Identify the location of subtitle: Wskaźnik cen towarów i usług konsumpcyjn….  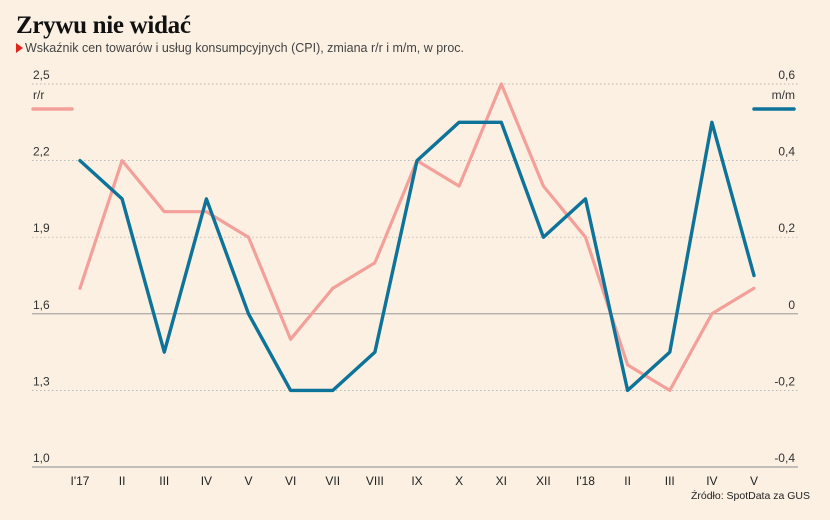
(240, 48).